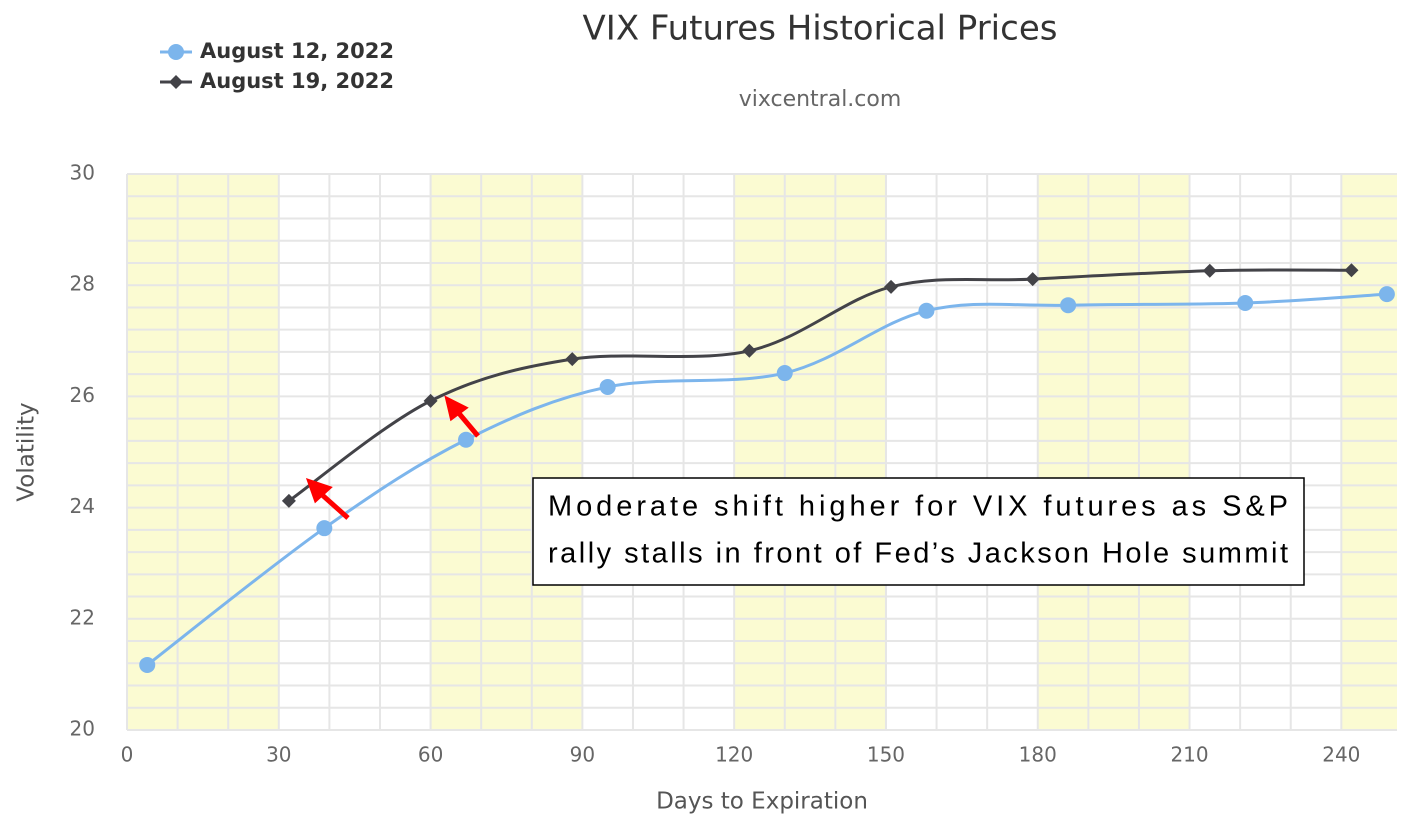 The image size is (1401, 816). Describe the element at coordinates (820, 99) in the screenshot. I see `chart-subtitle: vixcentral.com` at that location.